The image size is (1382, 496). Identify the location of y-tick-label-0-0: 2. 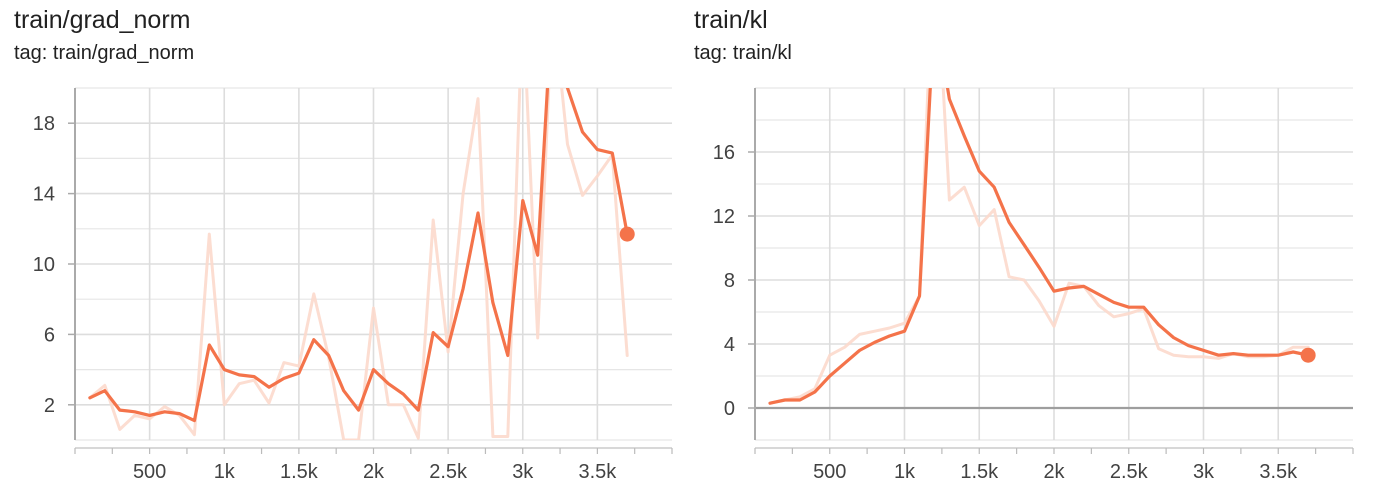
(49, 406).